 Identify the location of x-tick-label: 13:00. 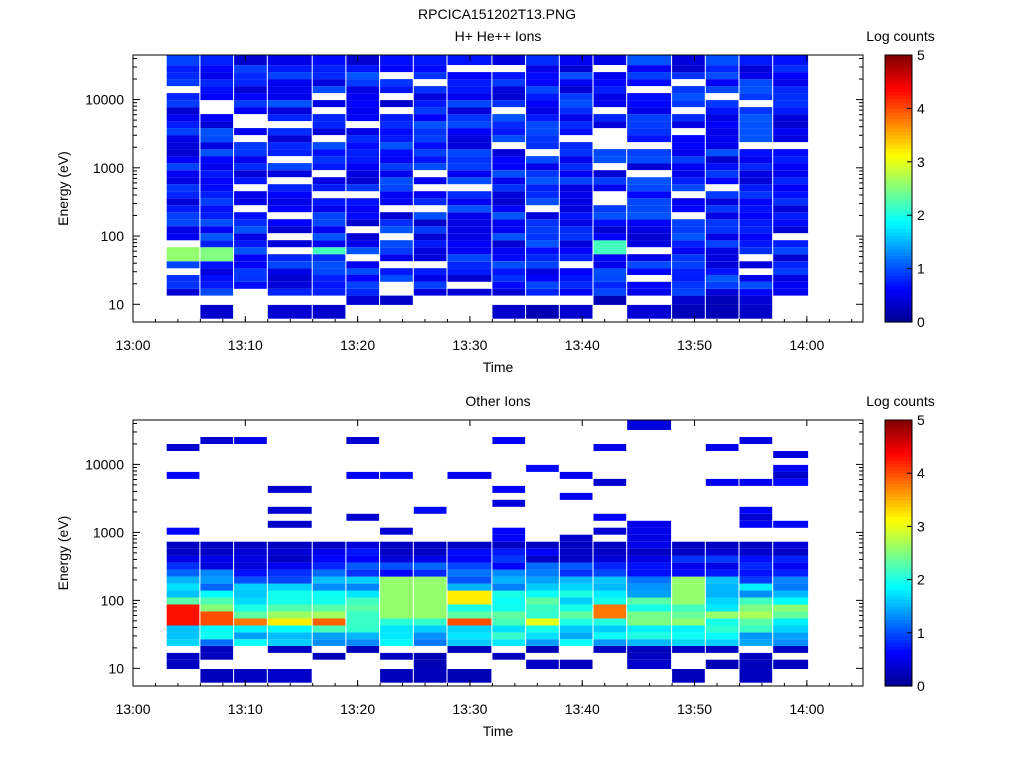
(132, 709).